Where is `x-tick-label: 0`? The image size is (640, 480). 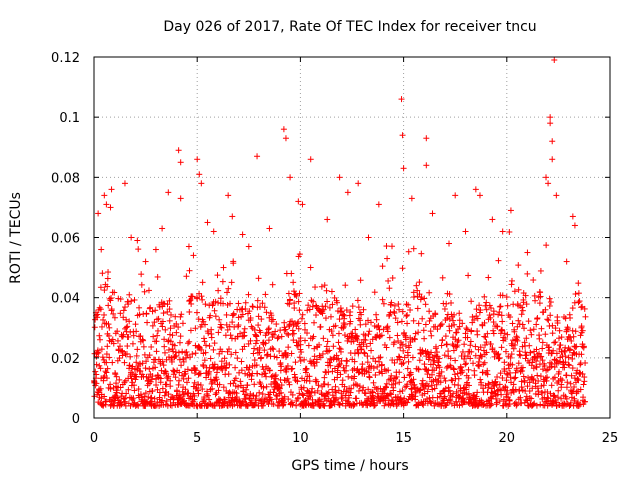 x-tick-label: 0 is located at coordinates (94, 438).